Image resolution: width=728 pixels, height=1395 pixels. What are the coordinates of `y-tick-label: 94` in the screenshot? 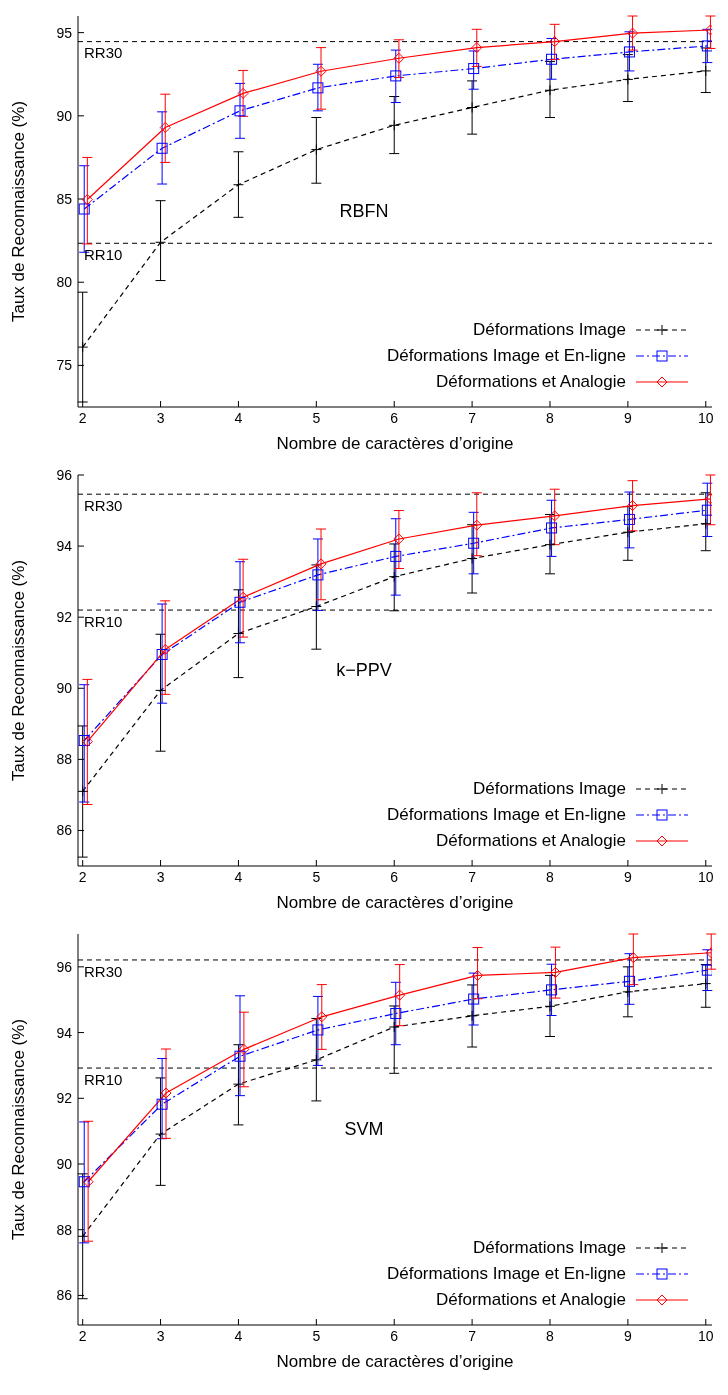 It's located at (64, 1032).